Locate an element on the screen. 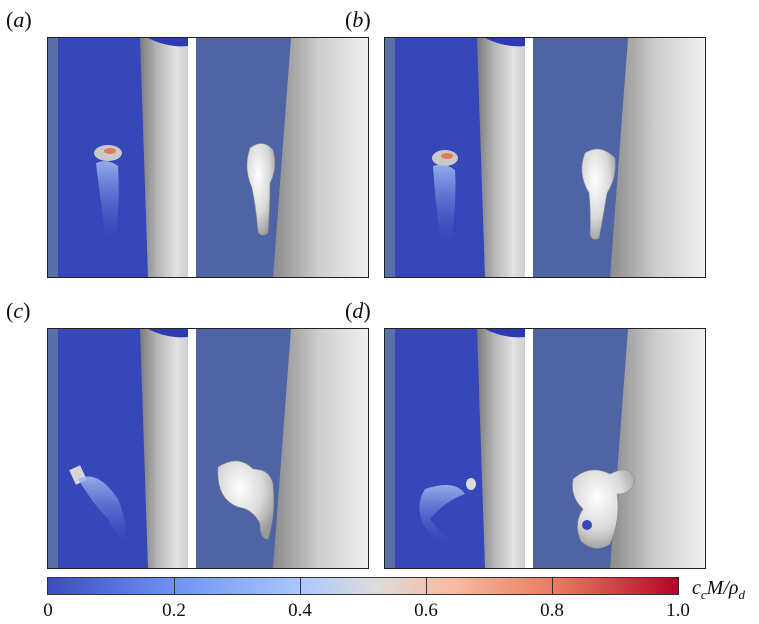 The image size is (759, 624). panel-label-c: (c) is located at coordinates (18, 310).